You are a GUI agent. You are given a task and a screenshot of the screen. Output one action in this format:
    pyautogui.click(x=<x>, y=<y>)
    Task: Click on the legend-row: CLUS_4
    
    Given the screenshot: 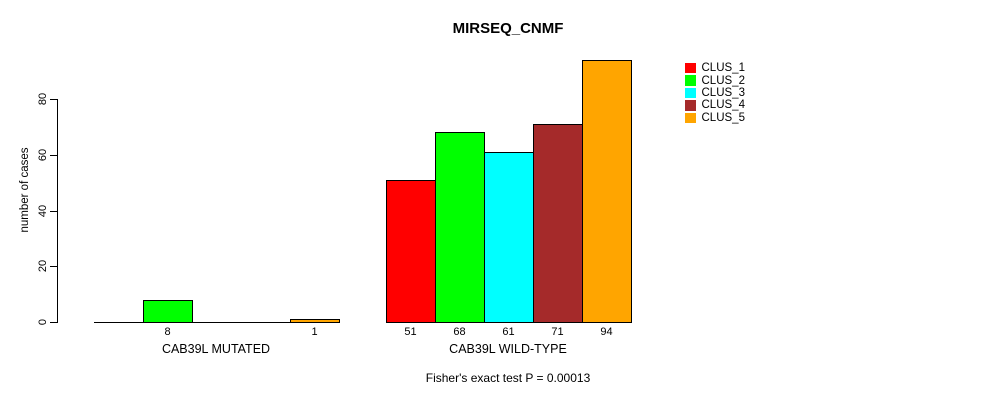 What is the action you would take?
    pyautogui.click(x=715, y=105)
    